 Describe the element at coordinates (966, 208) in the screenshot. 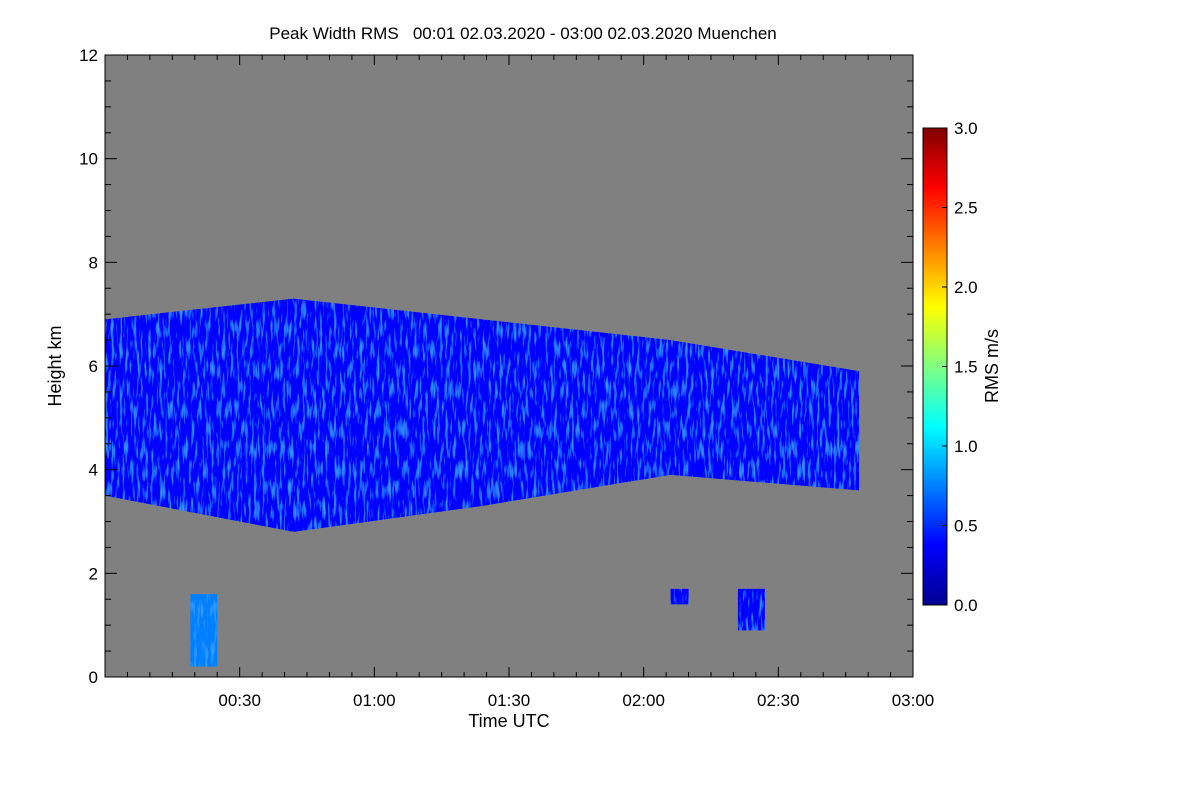

I see `colorbar-tick-label: 2.5` at that location.